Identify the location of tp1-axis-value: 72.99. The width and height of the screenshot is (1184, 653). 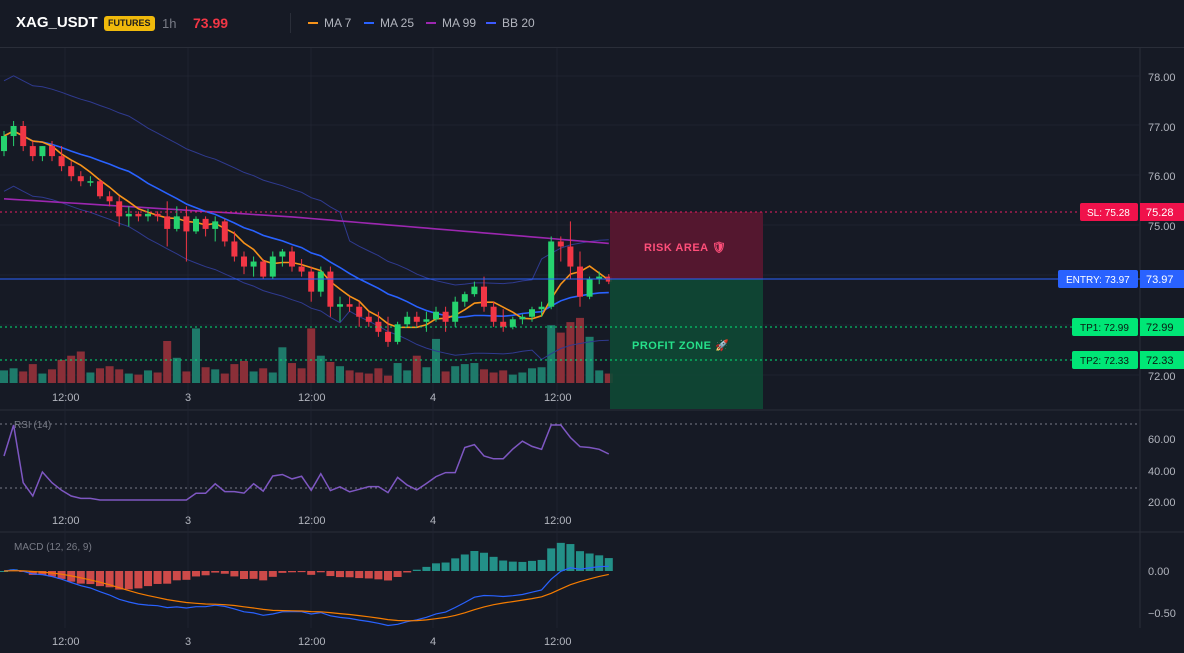
(1160, 328).